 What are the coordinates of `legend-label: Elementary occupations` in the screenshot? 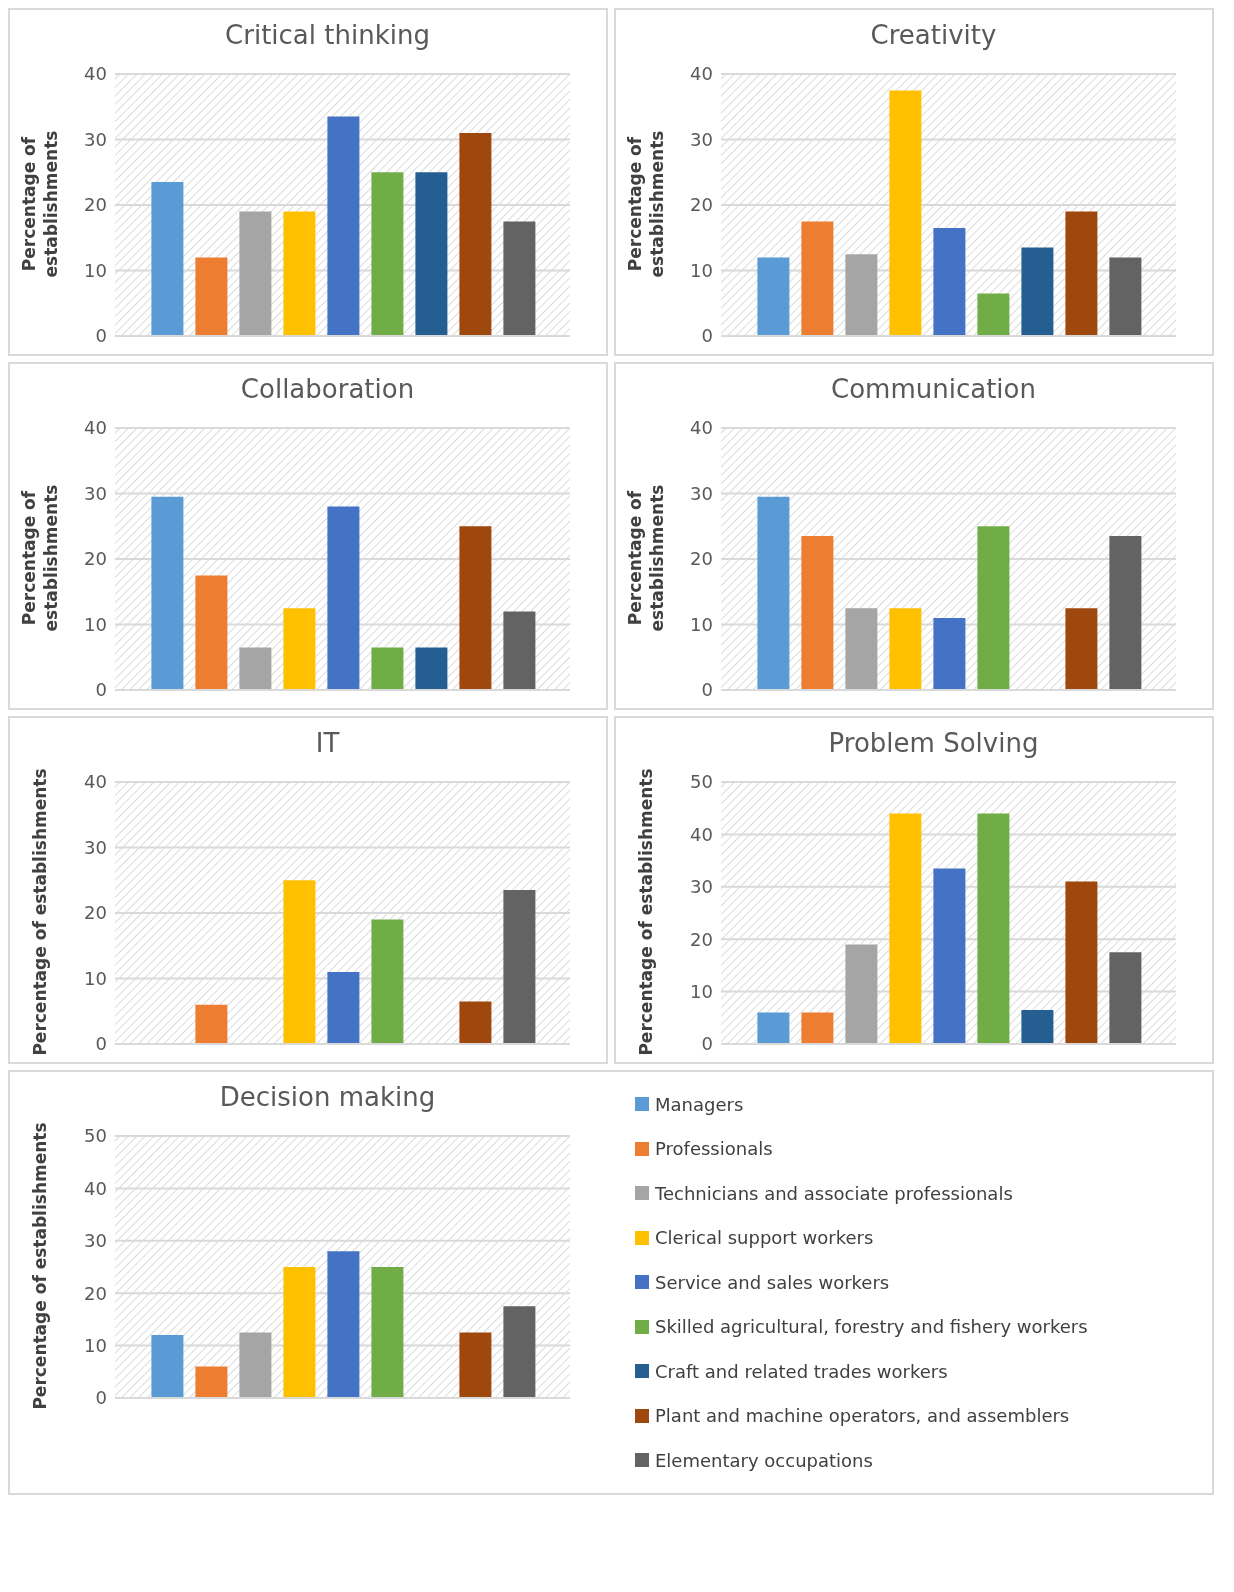 It's located at (764, 1460).